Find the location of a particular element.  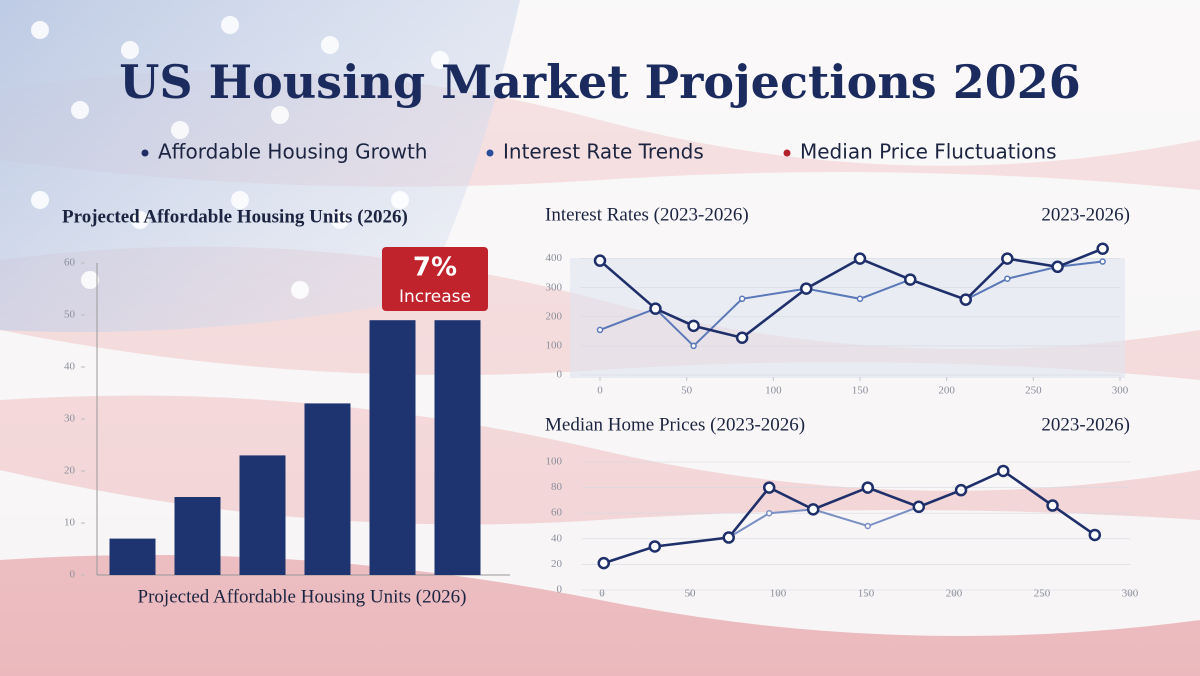

x-tick-label: 200 is located at coordinates (946, 391).